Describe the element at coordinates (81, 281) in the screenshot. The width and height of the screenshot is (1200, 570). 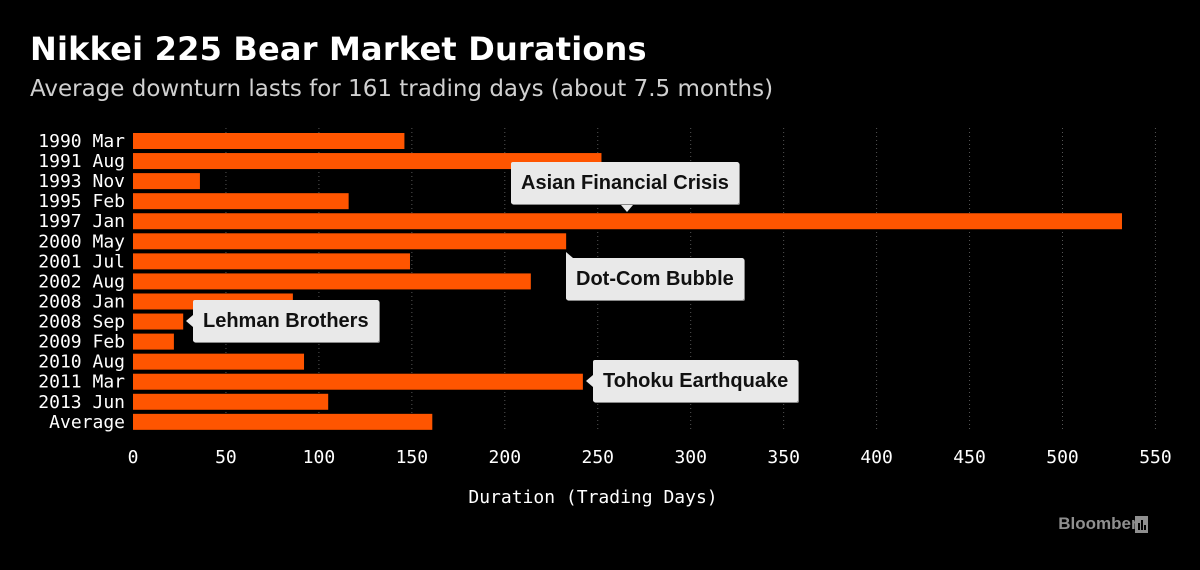
I see `category-label: 2002 Aug` at that location.